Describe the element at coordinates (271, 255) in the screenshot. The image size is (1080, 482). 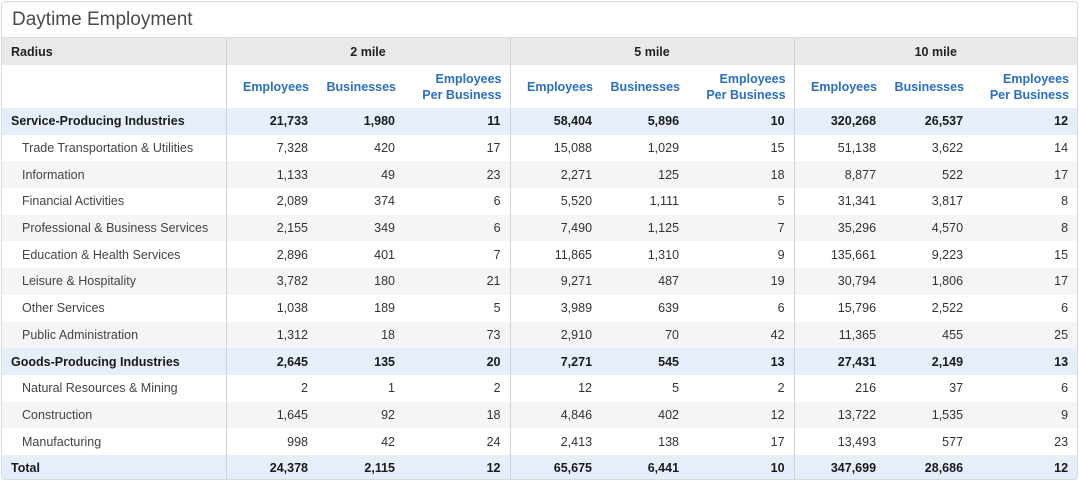
I see `cell-employees: 2,896` at that location.